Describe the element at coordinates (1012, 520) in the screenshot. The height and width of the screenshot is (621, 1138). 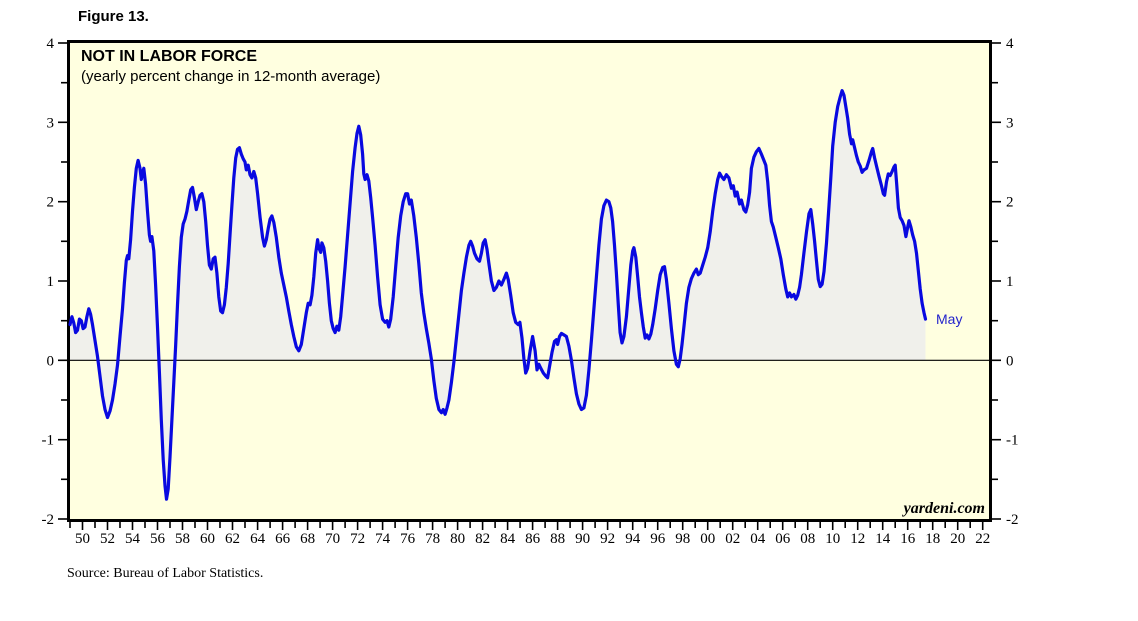
I see `y-tick-label-right: -2` at that location.